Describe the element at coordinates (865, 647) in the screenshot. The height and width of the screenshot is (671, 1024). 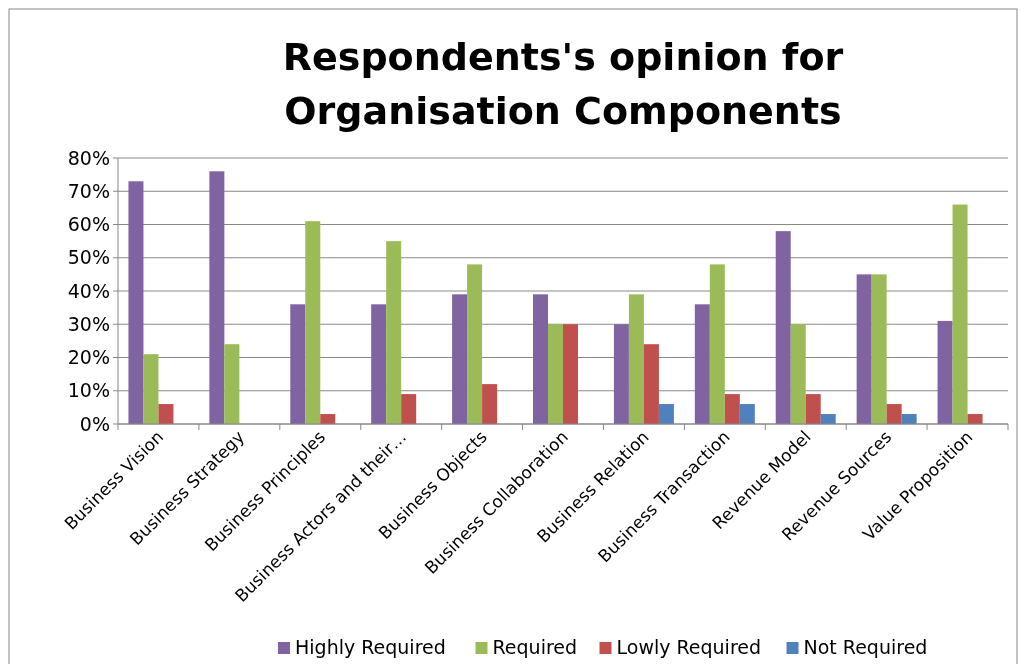
I see `legend-label: Not Required` at that location.